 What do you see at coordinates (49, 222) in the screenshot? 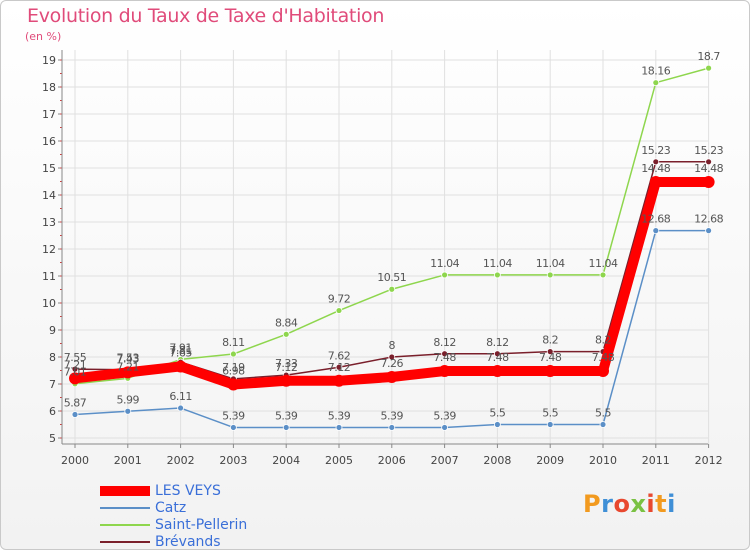
I see `y-tick-label: 13` at bounding box center [49, 222].